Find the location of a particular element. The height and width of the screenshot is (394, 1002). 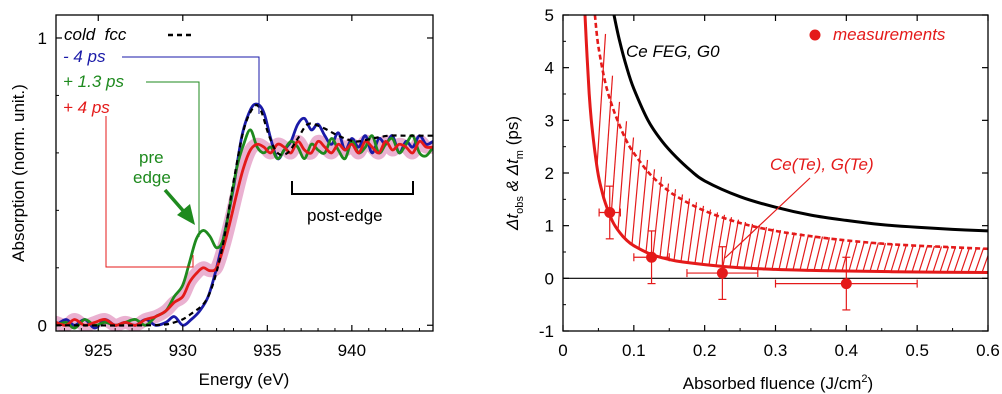

right-y-tick-label: 1 is located at coordinates (549, 226).